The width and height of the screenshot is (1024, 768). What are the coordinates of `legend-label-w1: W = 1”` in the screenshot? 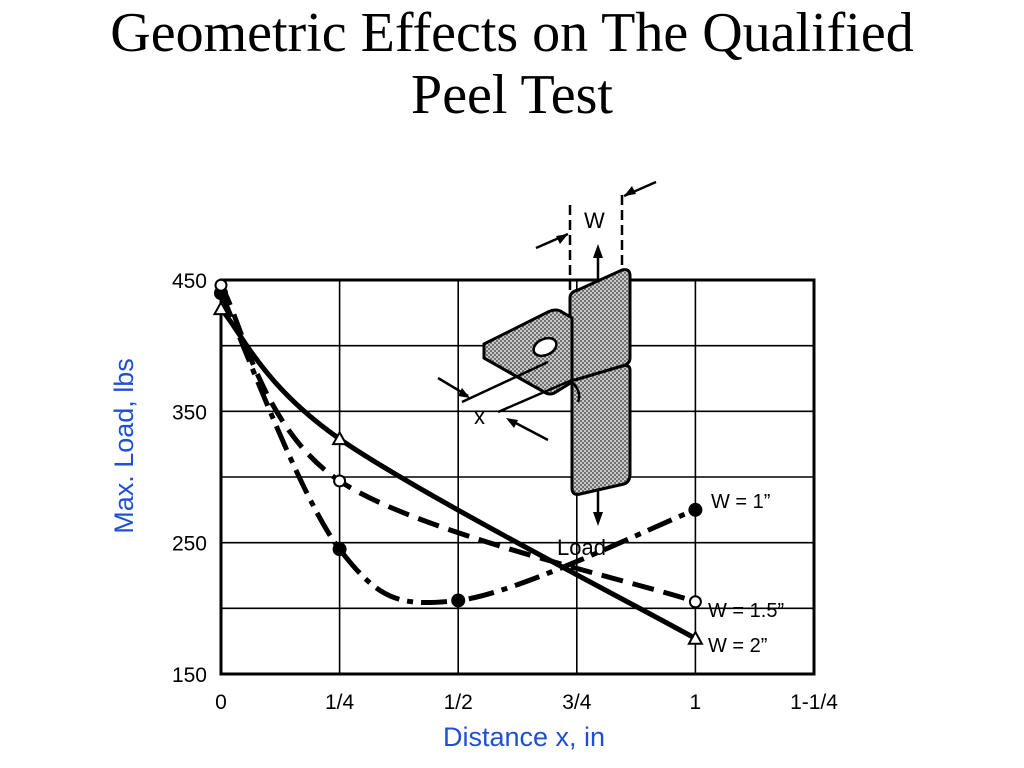 It's located at (740, 502).